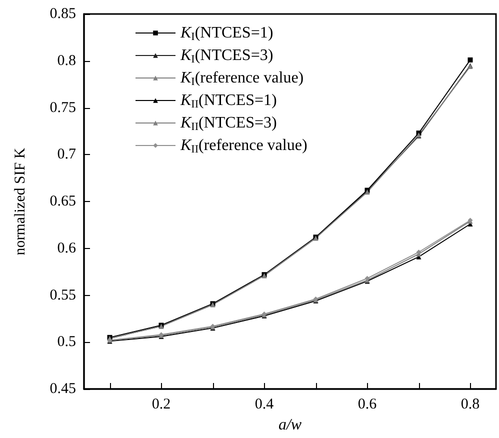 This screenshot has width=499, height=438. I want to click on point, so click(470, 59).